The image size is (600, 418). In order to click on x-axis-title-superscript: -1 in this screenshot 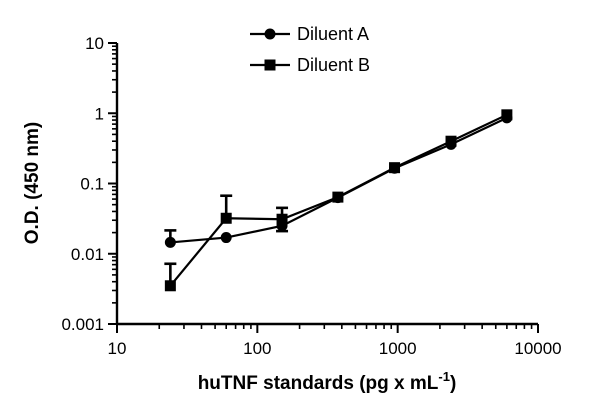, I will do `click(444, 376)`.